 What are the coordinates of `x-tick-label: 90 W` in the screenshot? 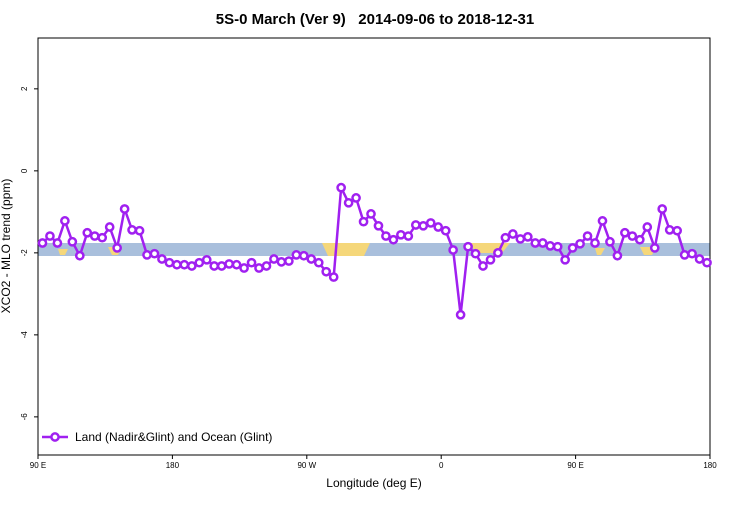 It's located at (306, 465).